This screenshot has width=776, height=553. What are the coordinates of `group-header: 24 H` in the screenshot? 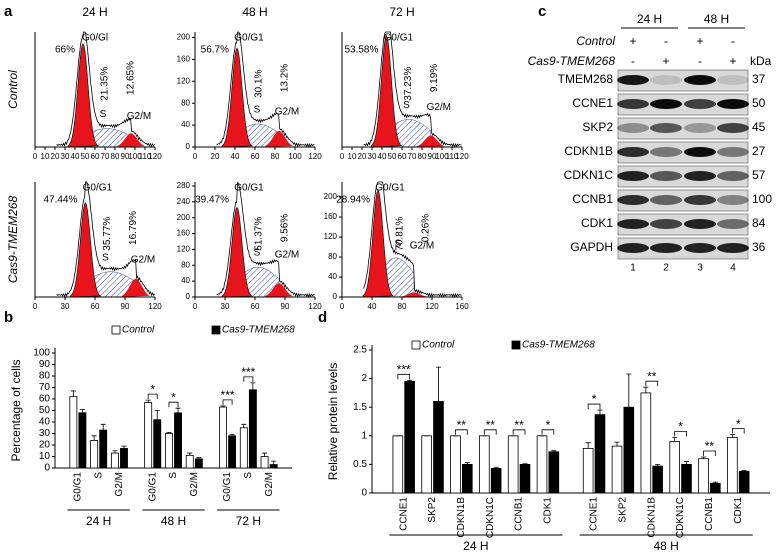 It's located at (649, 19).